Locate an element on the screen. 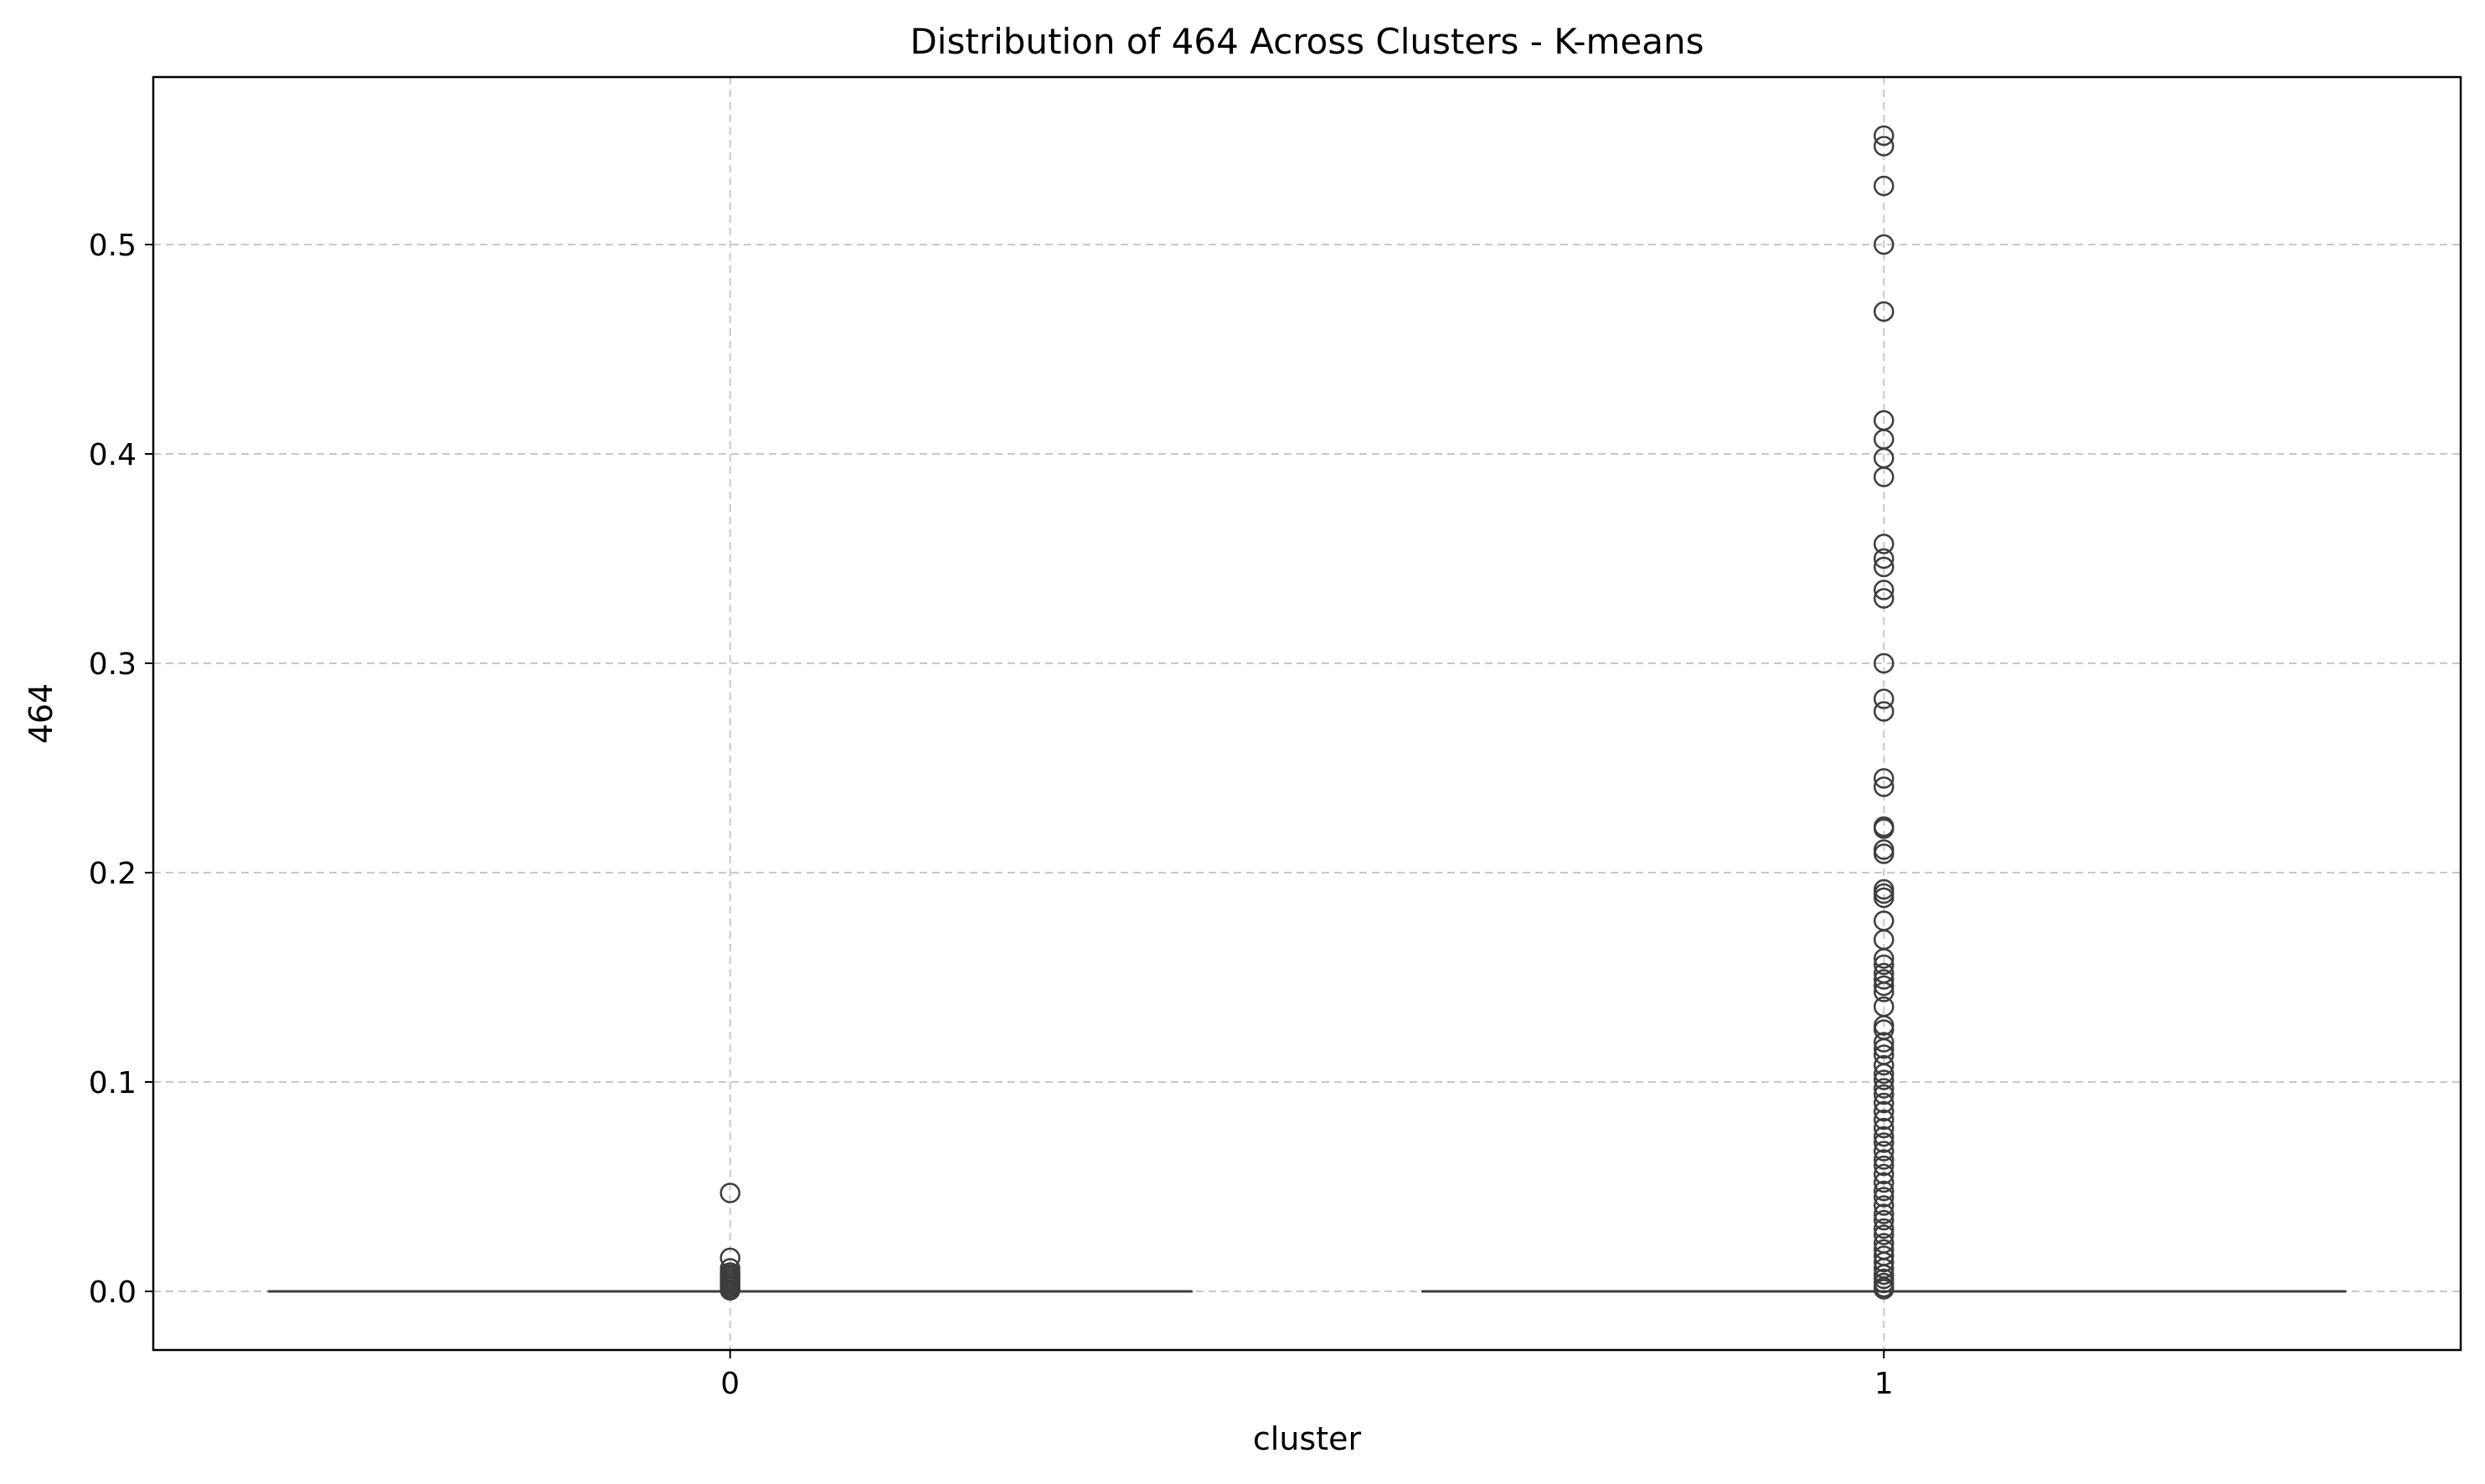  y-tick-label: 0.5 is located at coordinates (113, 246).